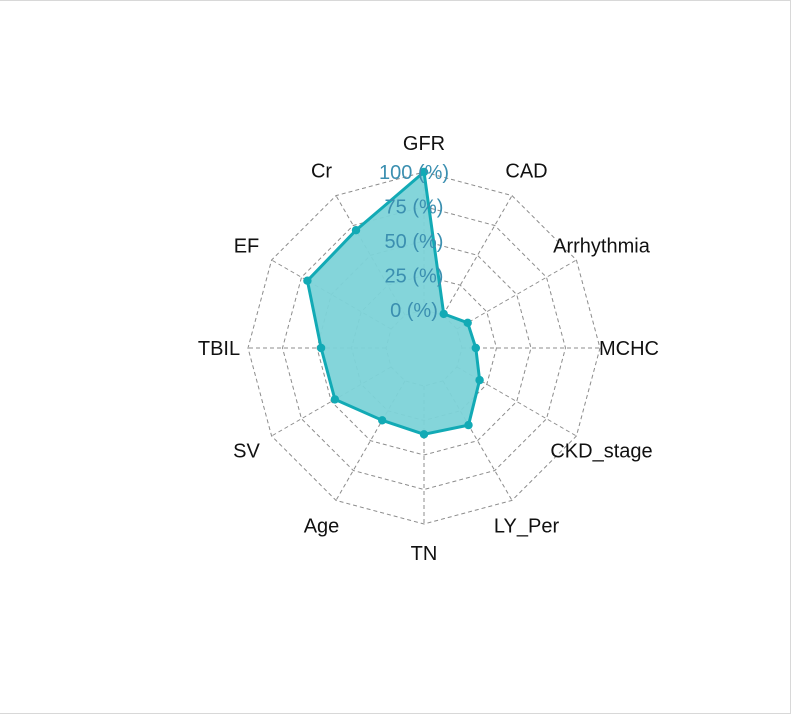  What do you see at coordinates (335, 399) in the screenshot?
I see `data-point-sv` at bounding box center [335, 399].